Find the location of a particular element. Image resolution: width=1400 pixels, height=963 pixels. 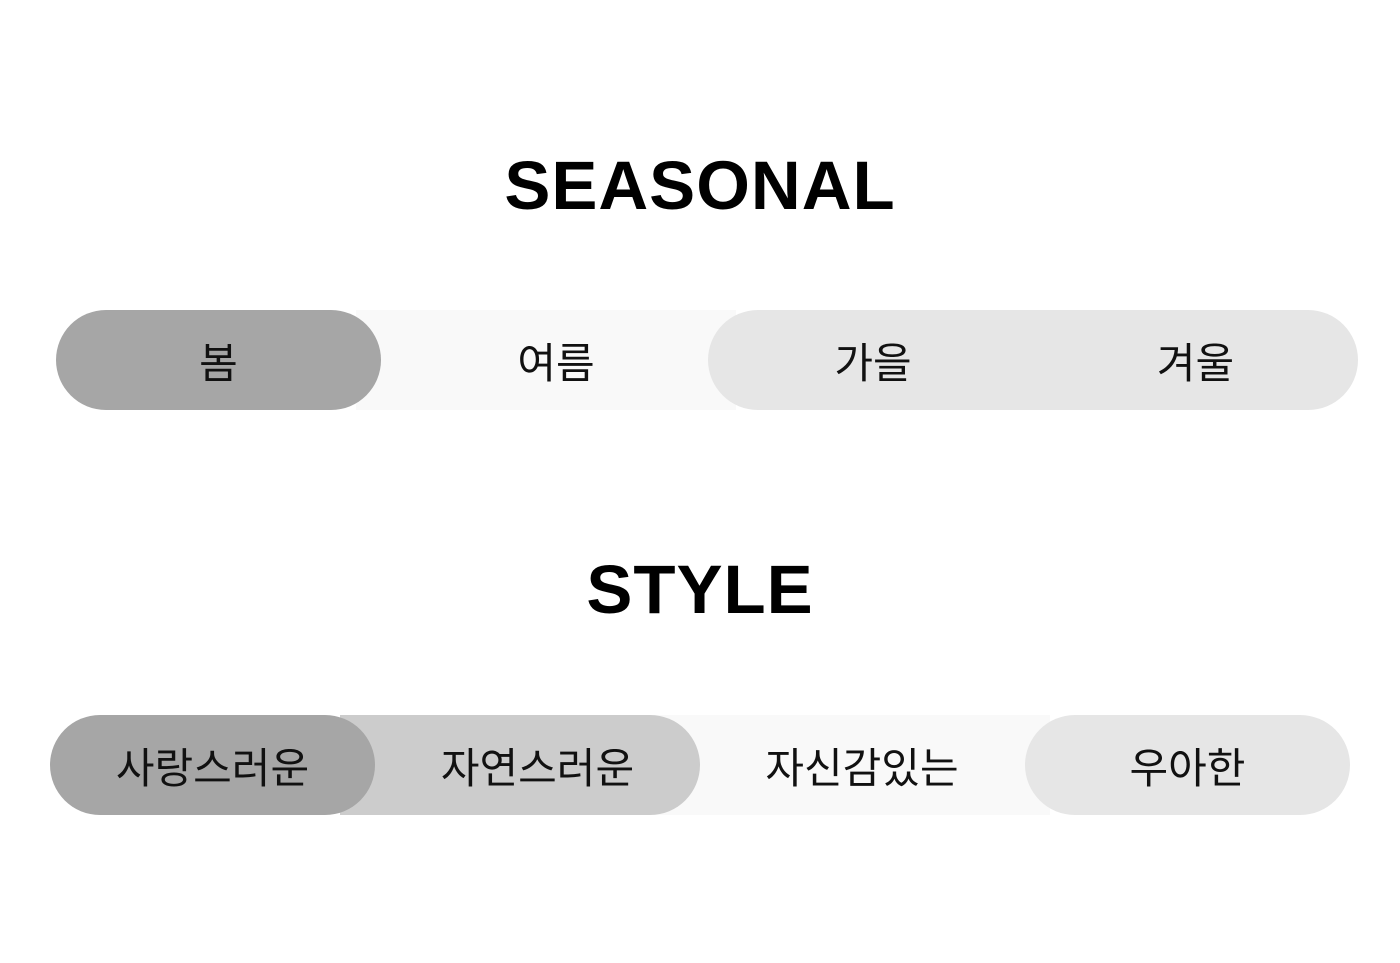

style-title: STYLE is located at coordinates (700, 589).